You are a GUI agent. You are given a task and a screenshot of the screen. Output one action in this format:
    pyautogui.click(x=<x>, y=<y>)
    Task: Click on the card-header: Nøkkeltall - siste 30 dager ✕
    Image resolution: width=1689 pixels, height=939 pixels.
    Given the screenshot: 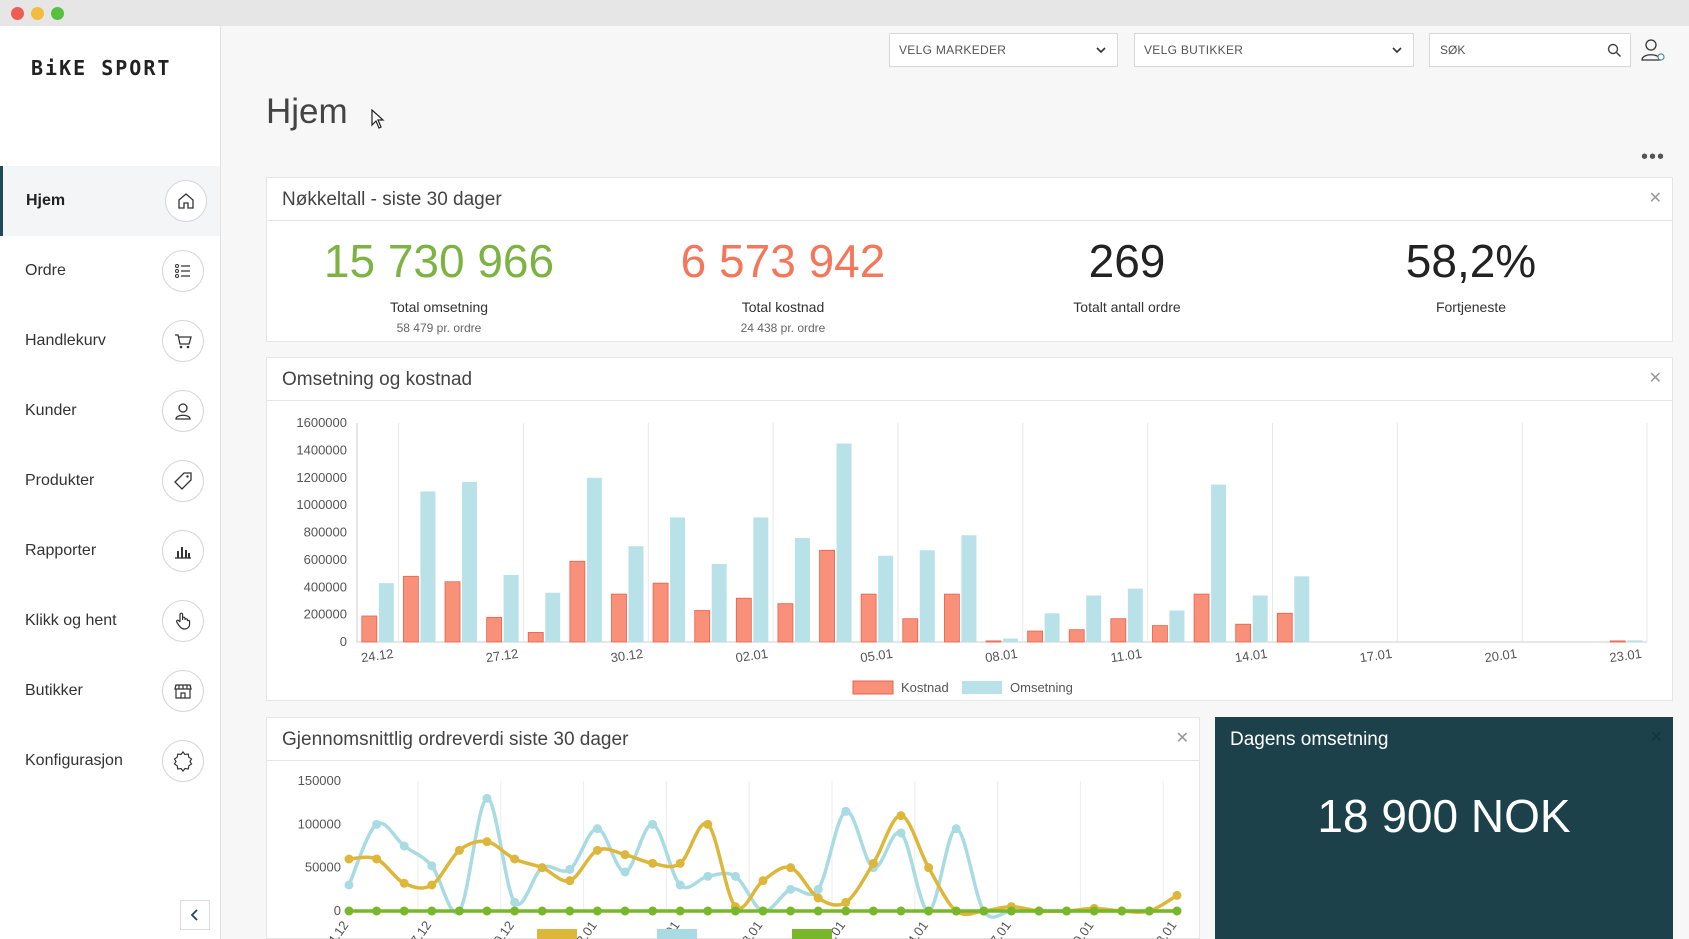 What is the action you would take?
    pyautogui.click(x=969, y=199)
    